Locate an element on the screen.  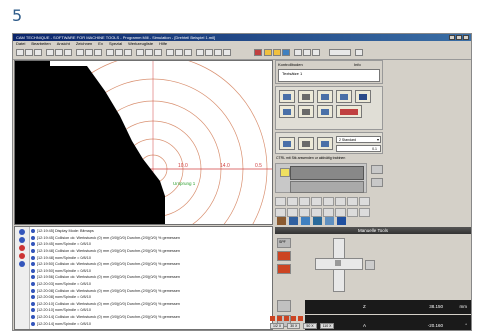
chart-icon is located at coordinates (329, 221).